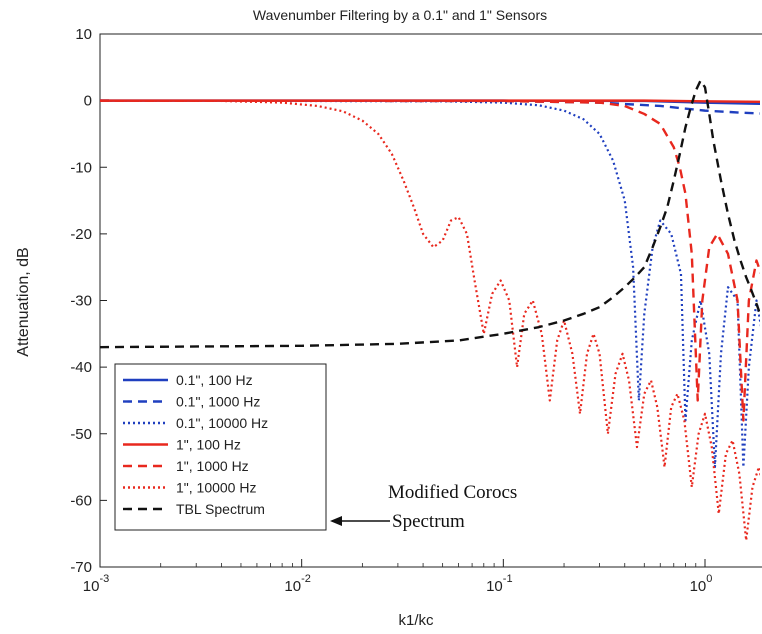 The height and width of the screenshot is (634, 762). I want to click on x-tick-label: 10⁻², so click(297, 584).